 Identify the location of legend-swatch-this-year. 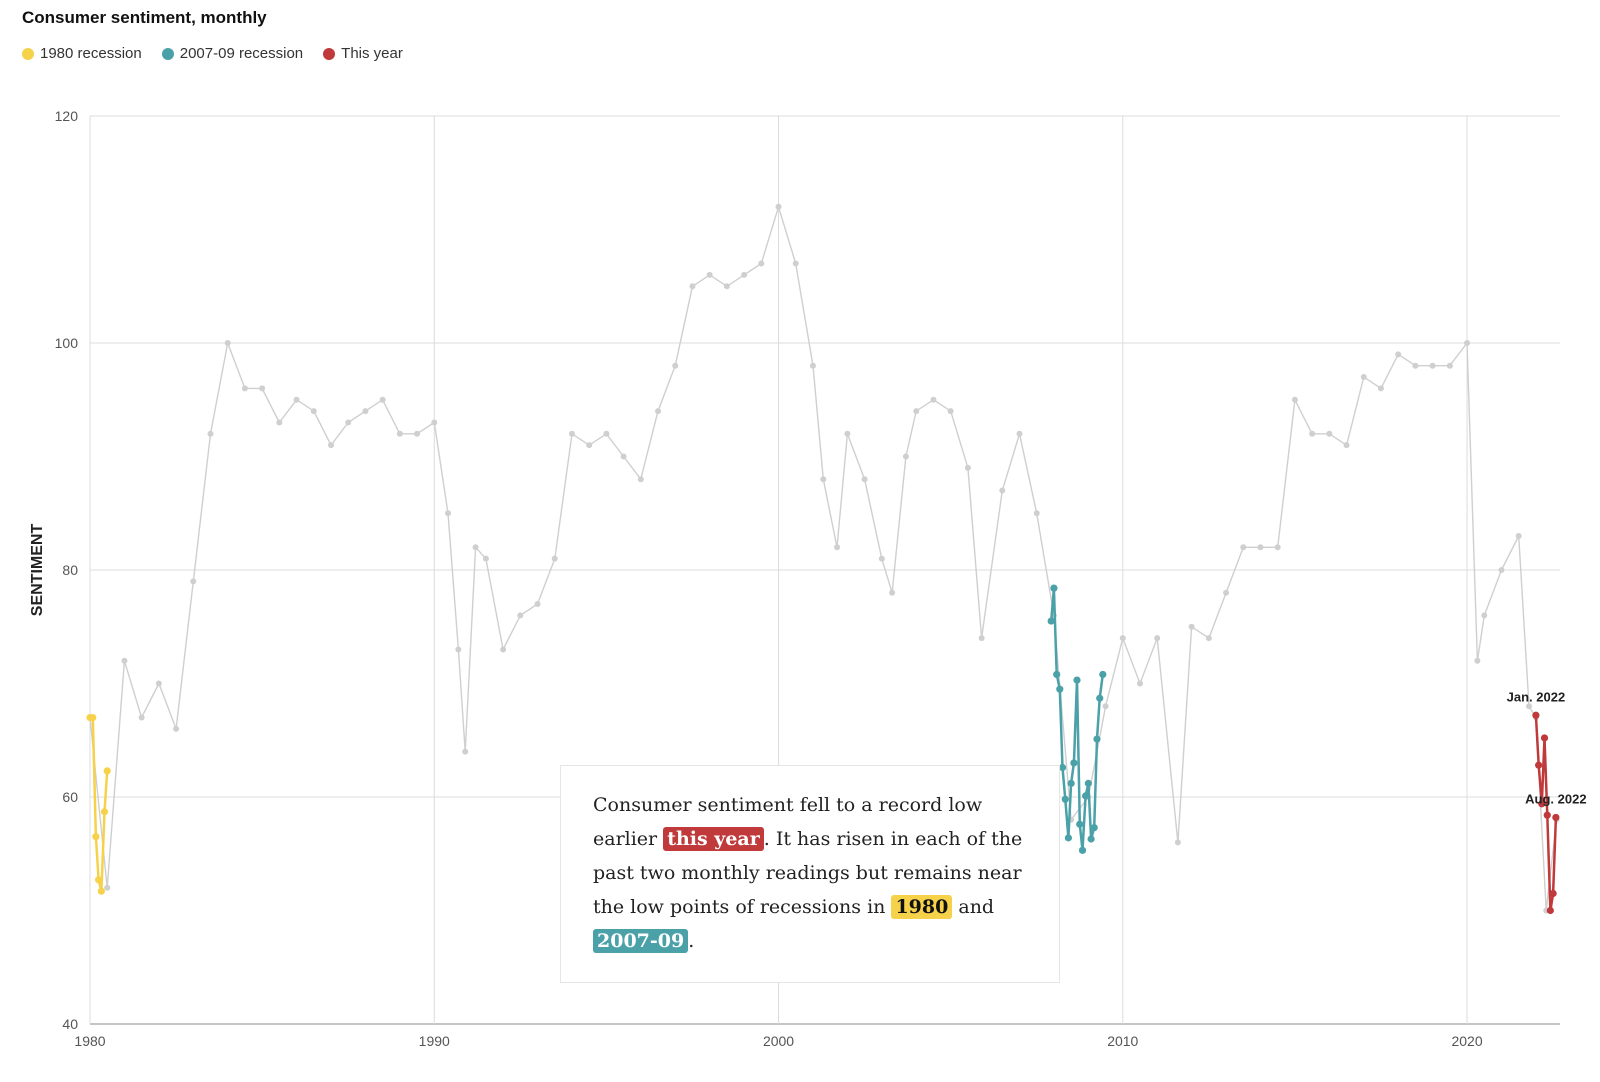
(329, 53).